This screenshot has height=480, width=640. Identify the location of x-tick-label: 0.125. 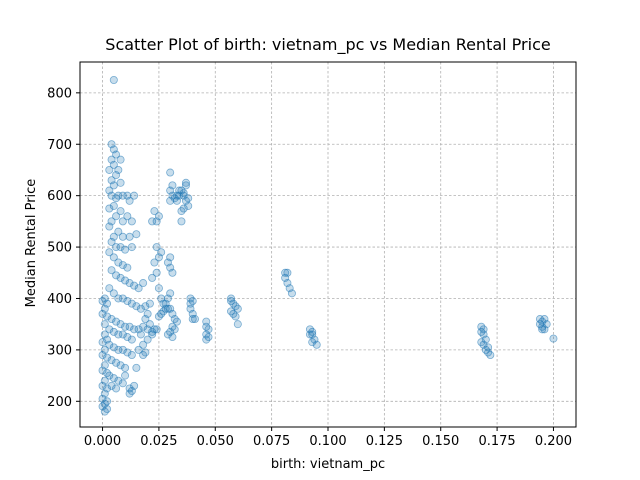
(384, 441).